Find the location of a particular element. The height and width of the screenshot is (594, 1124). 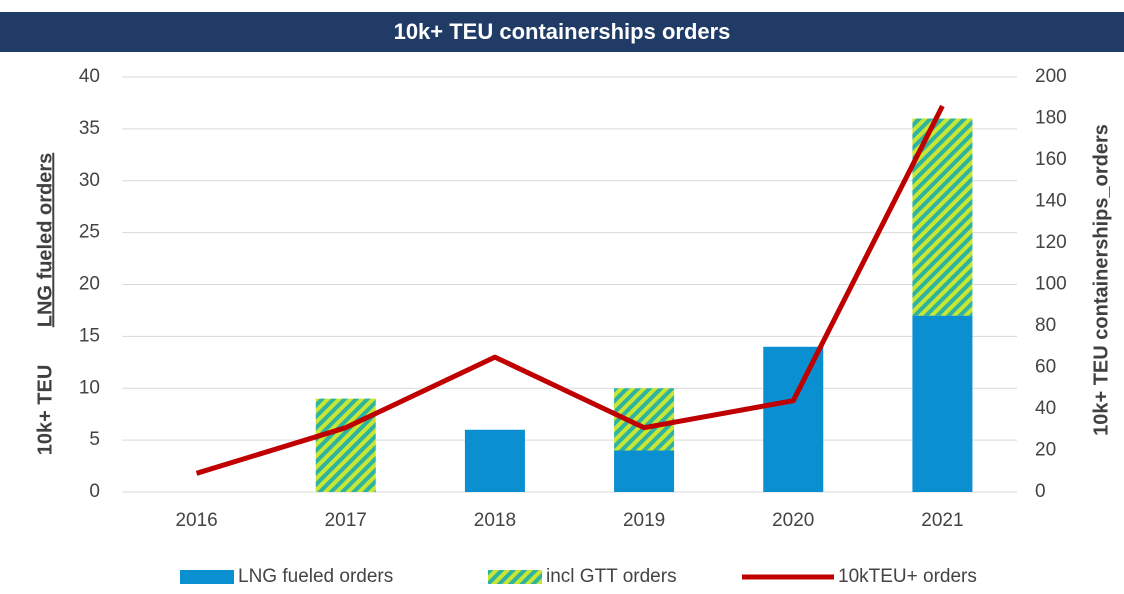

y-tick-label: 30 is located at coordinates (89, 180).